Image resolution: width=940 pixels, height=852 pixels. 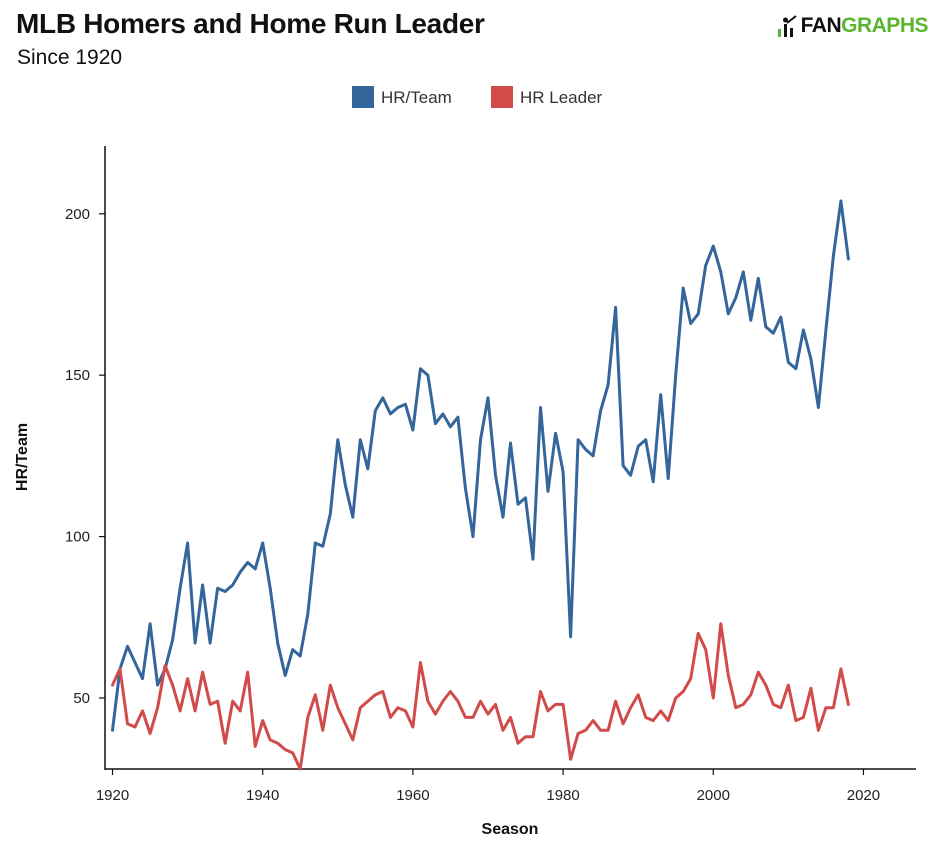 What do you see at coordinates (713, 795) in the screenshot?
I see `x-tick-label: 2000` at bounding box center [713, 795].